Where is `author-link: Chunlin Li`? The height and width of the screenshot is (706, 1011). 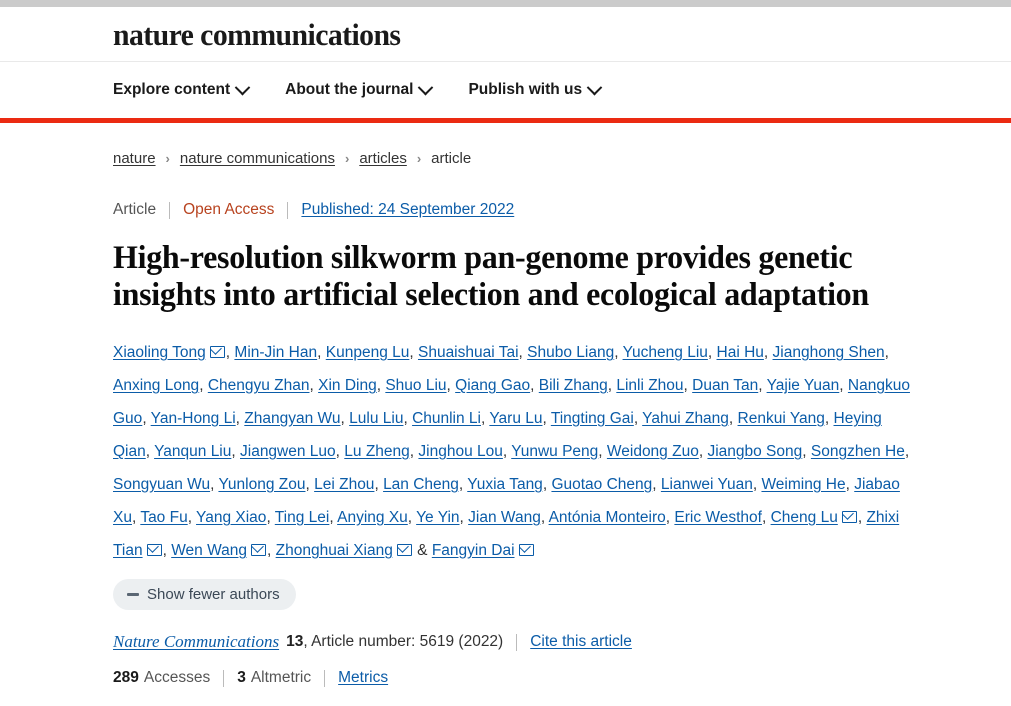
author-link: Chunlin Li is located at coordinates (446, 418).